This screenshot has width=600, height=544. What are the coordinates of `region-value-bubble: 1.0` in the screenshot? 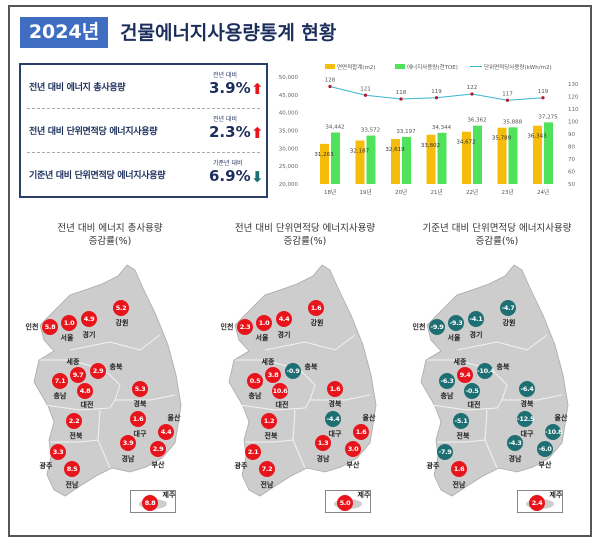 It's located at (69, 323).